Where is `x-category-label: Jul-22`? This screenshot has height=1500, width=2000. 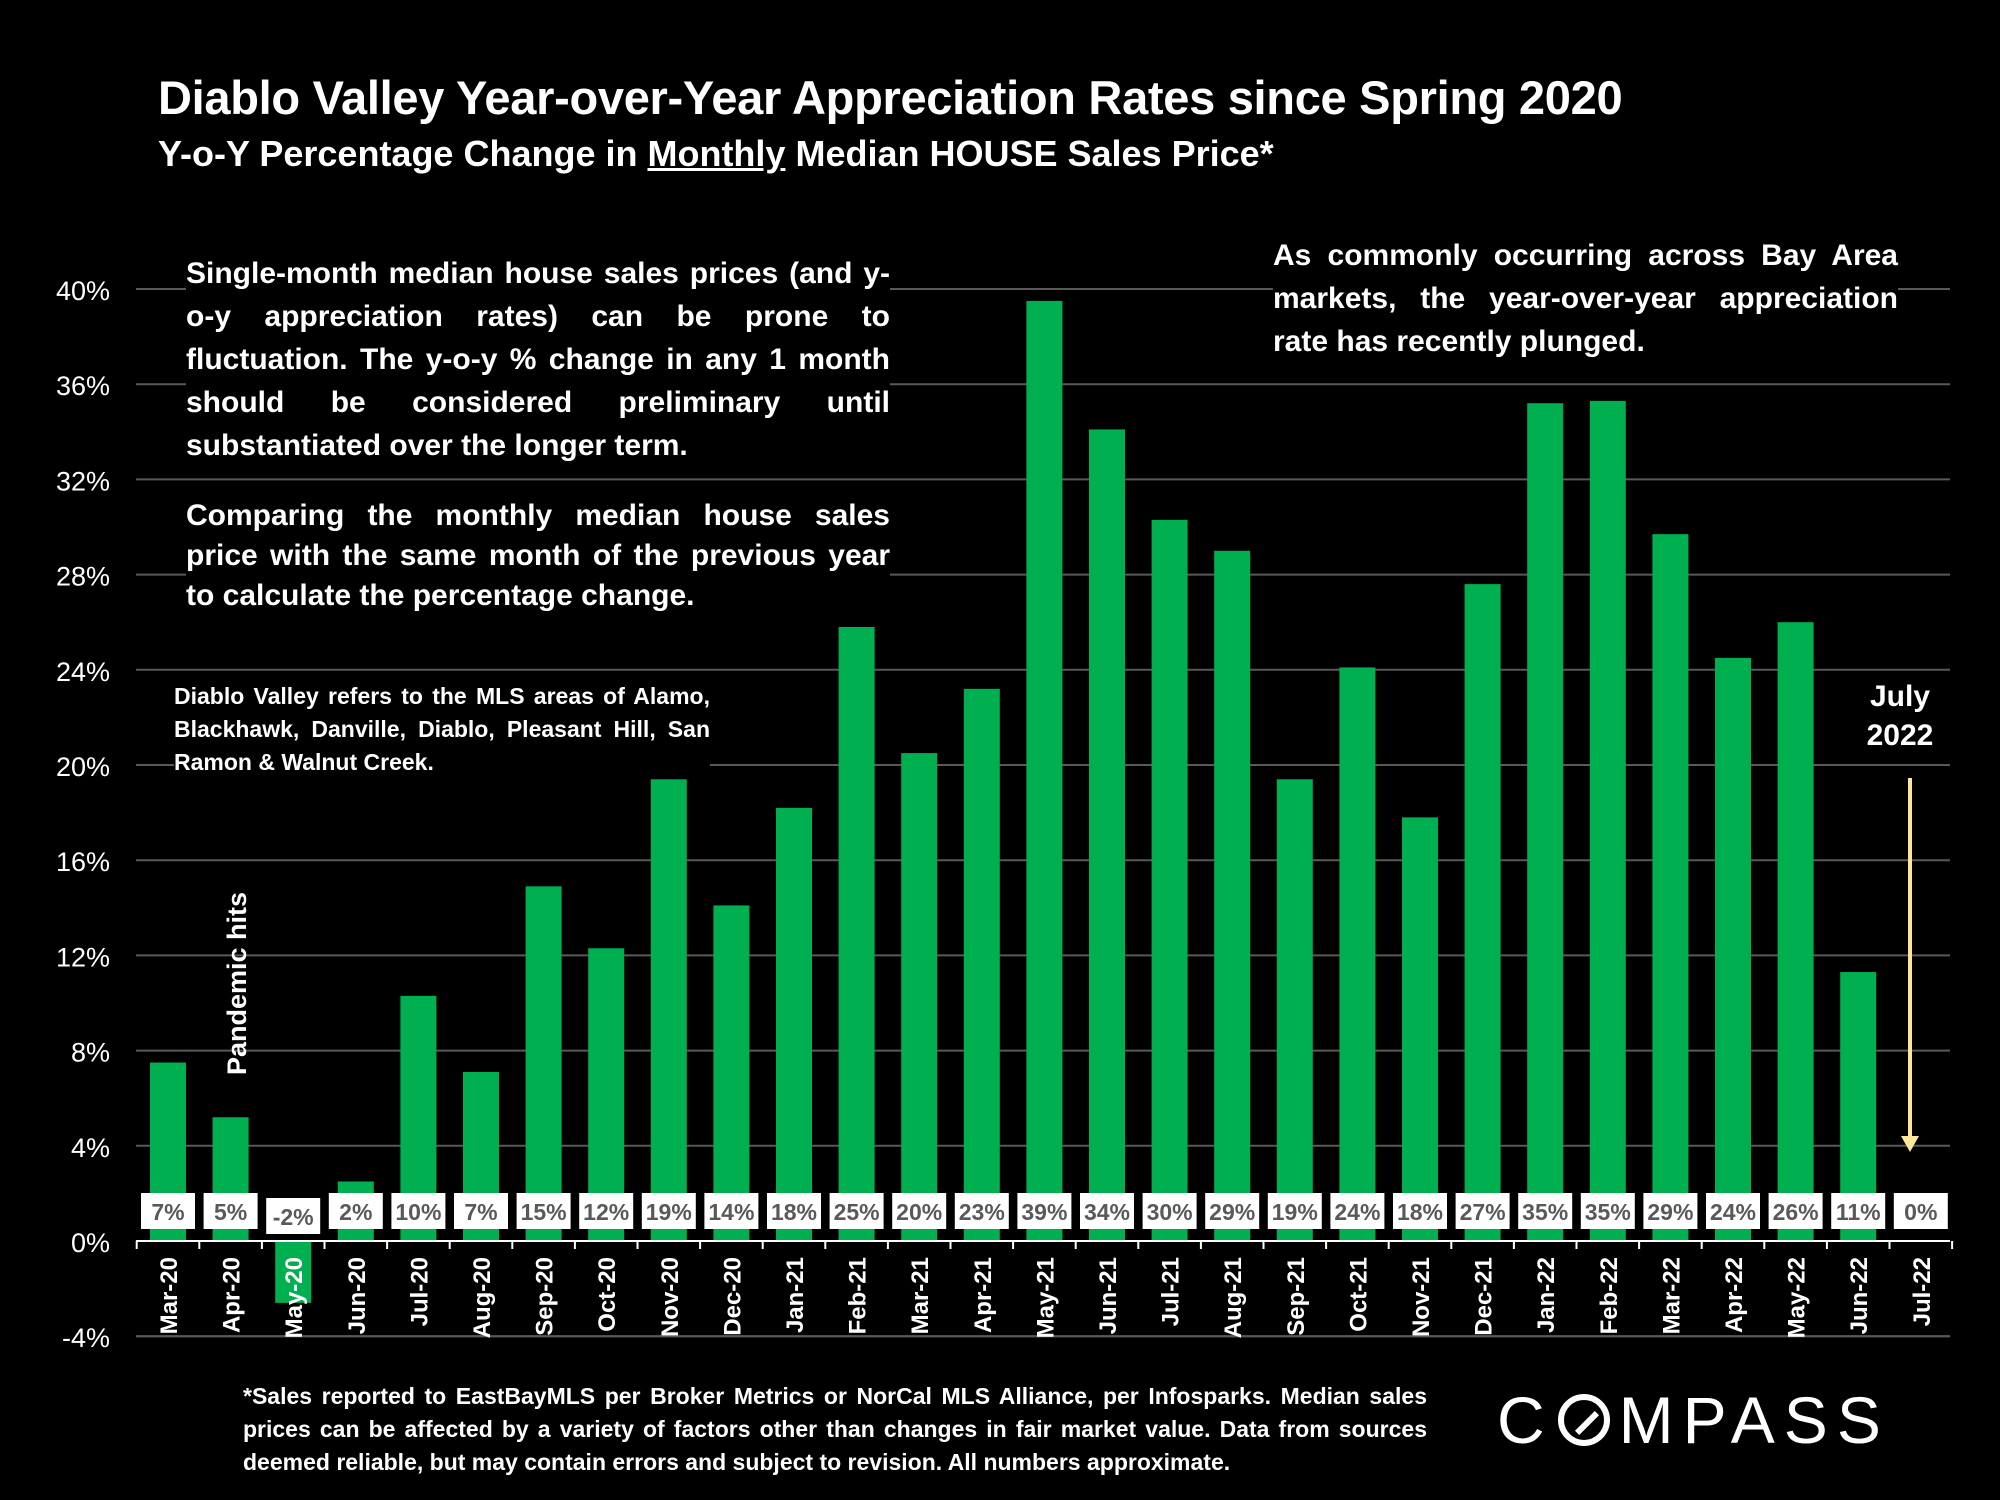 x-category-label: Jul-22 is located at coordinates (1922, 1291).